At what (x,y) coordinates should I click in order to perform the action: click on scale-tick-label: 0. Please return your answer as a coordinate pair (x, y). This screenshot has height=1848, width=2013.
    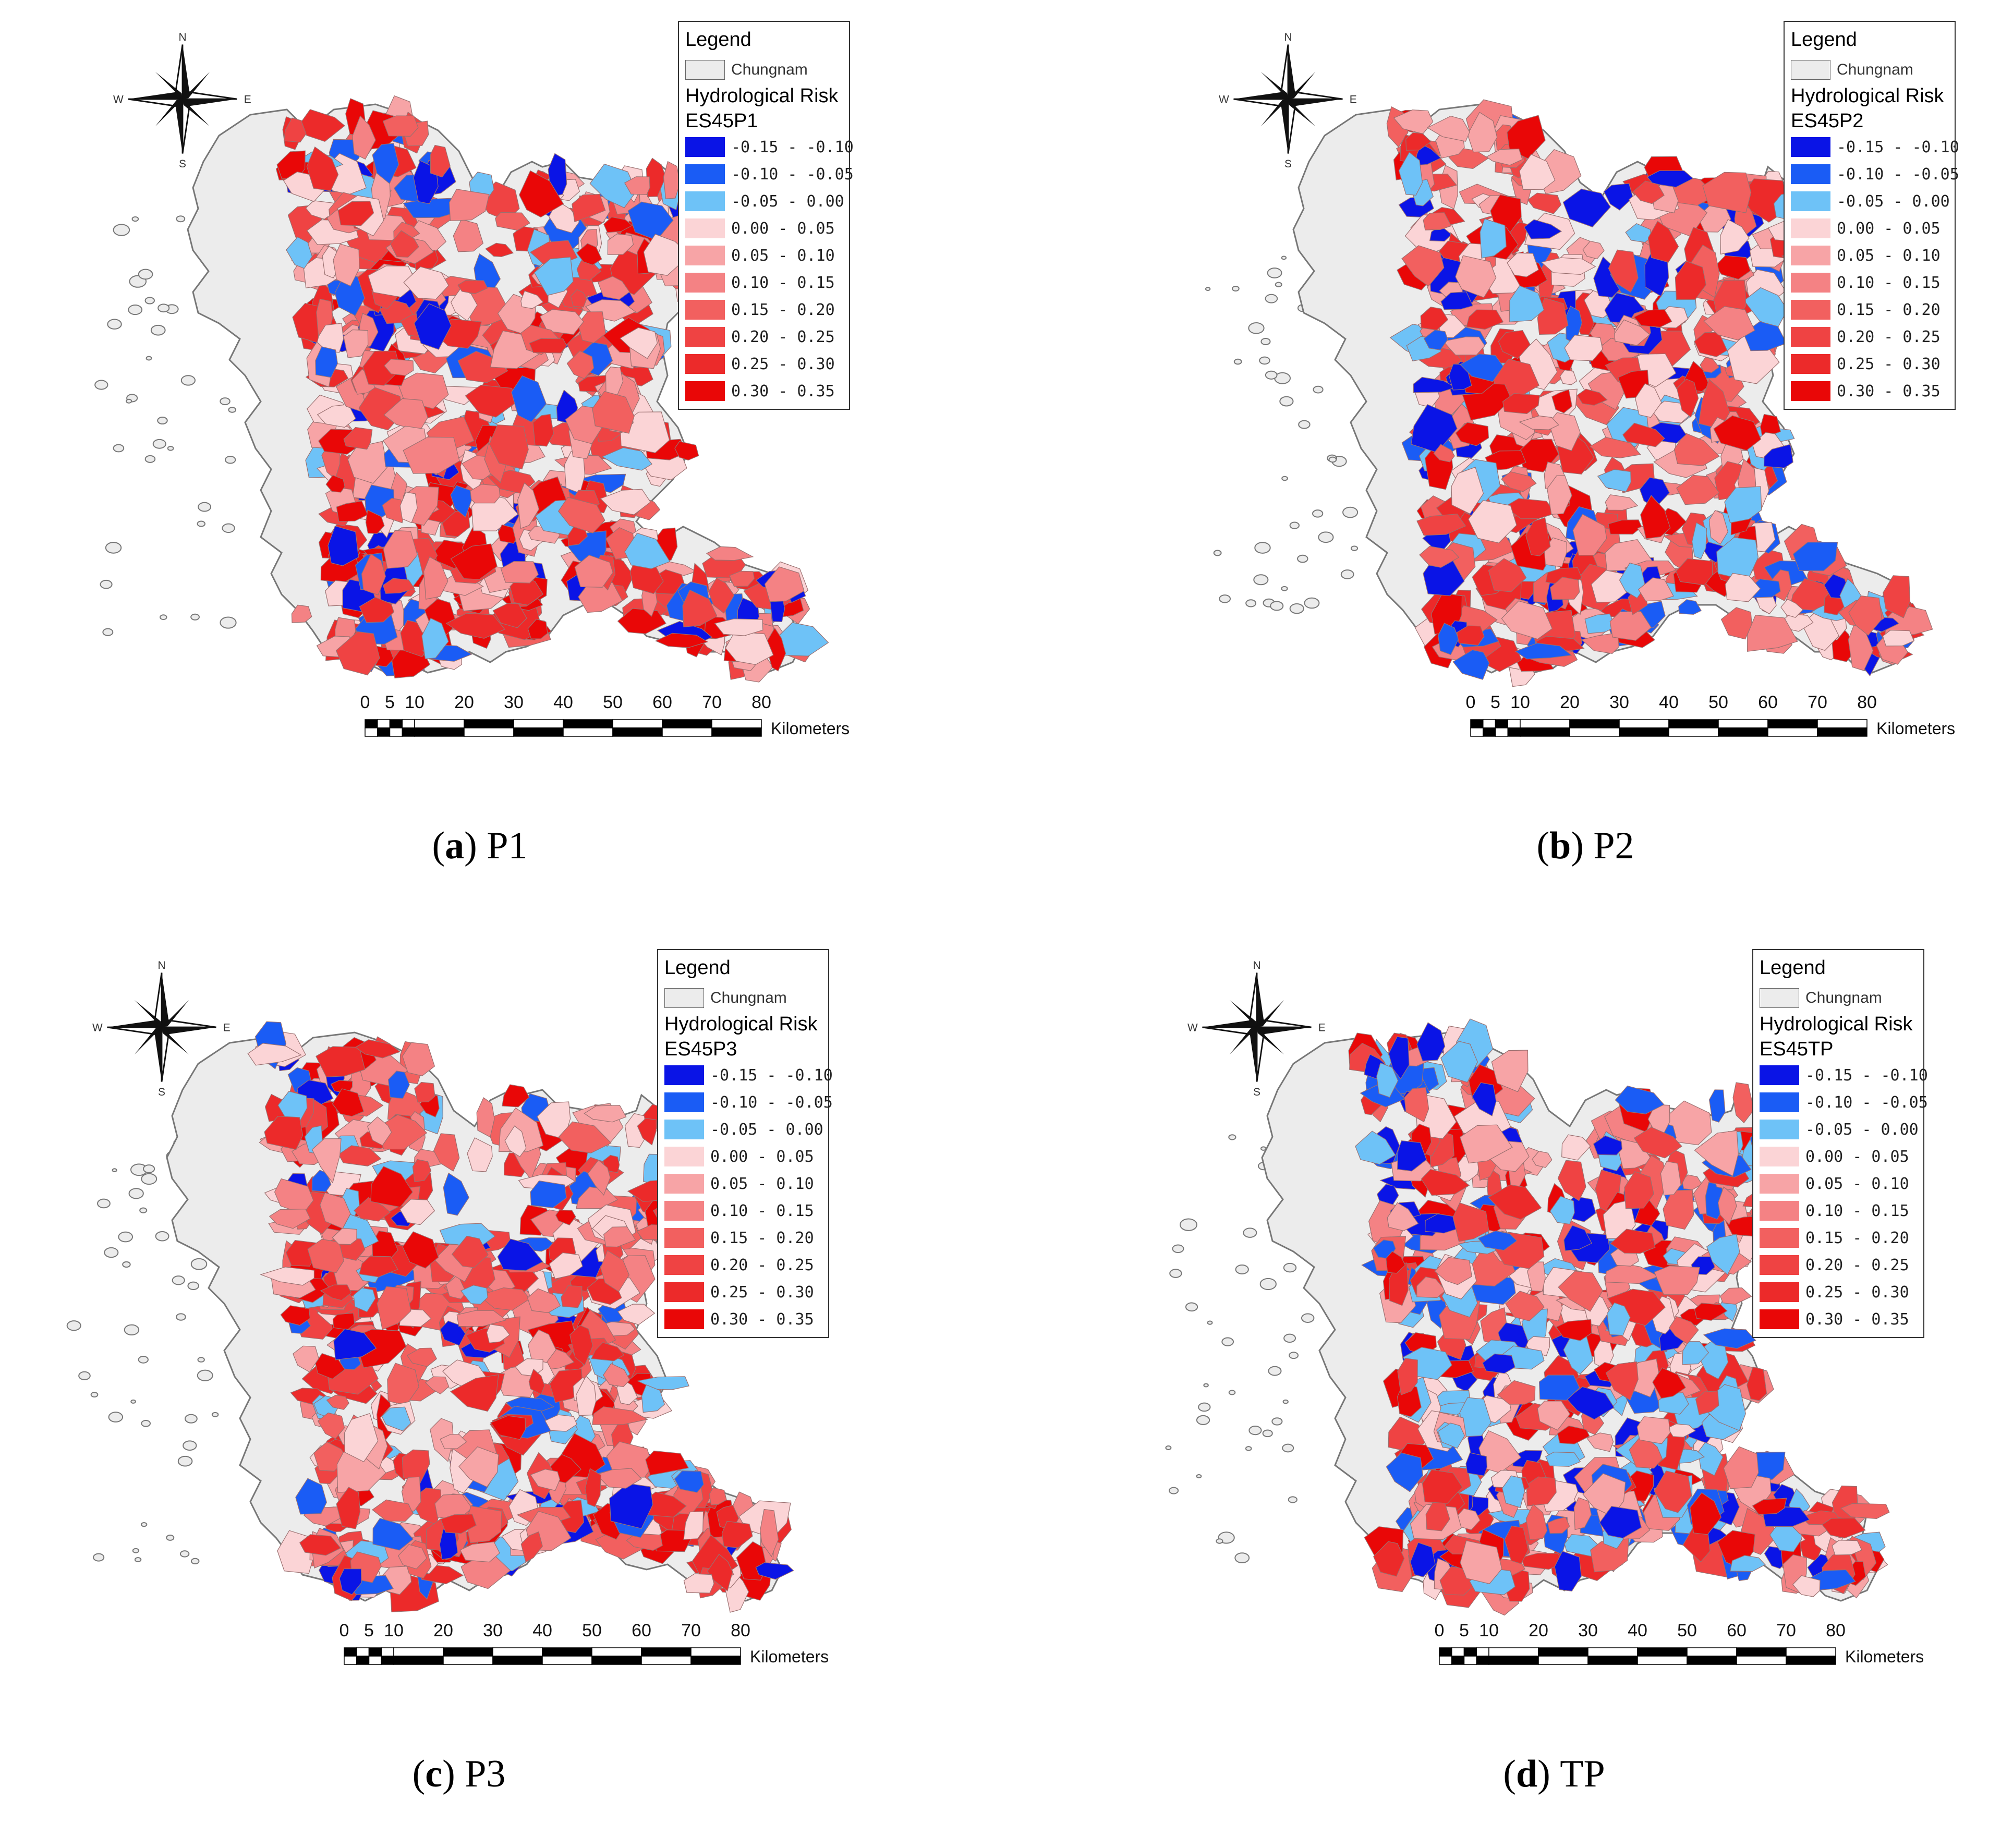
    Looking at the image, I should click on (1440, 1630).